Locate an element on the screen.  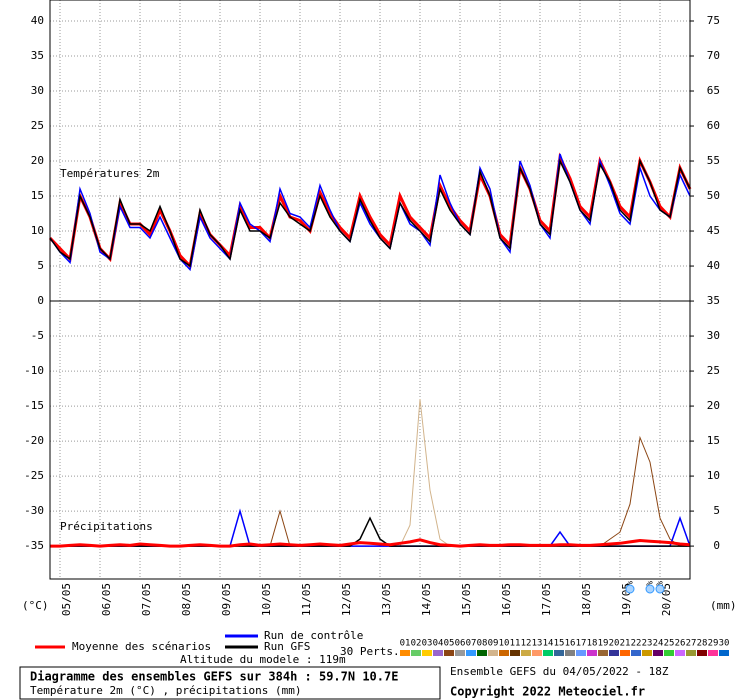
y-tick-label: 20 is located at coordinates (37, 160).